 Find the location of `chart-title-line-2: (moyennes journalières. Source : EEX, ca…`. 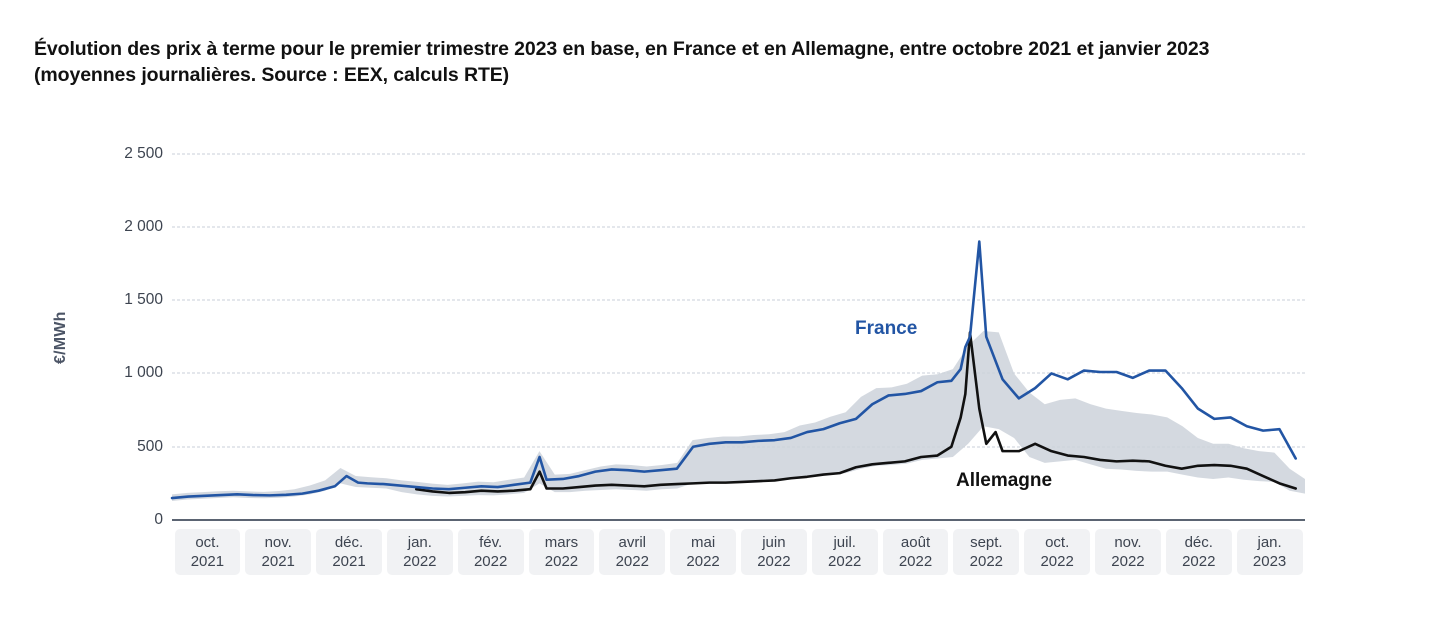

chart-title-line-2: (moyennes journalières. Source : EEX, ca… is located at coordinates (272, 75).